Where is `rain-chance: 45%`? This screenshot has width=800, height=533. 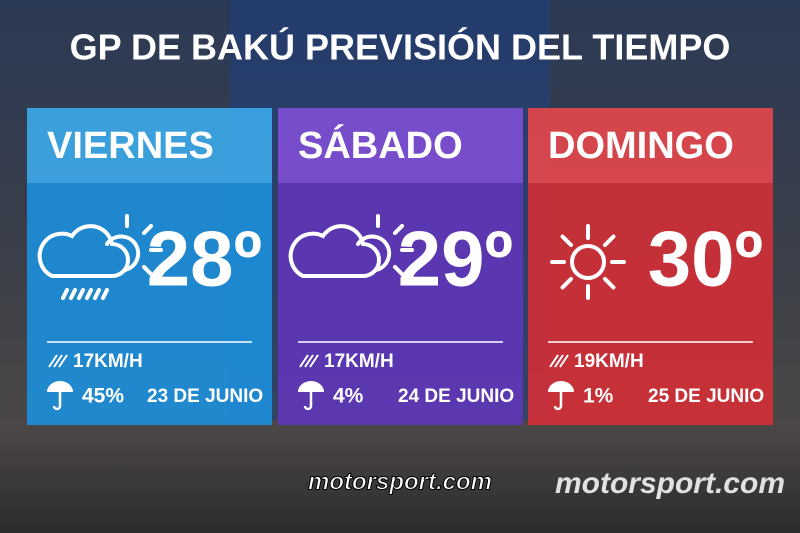 rain-chance: 45% is located at coordinates (103, 396).